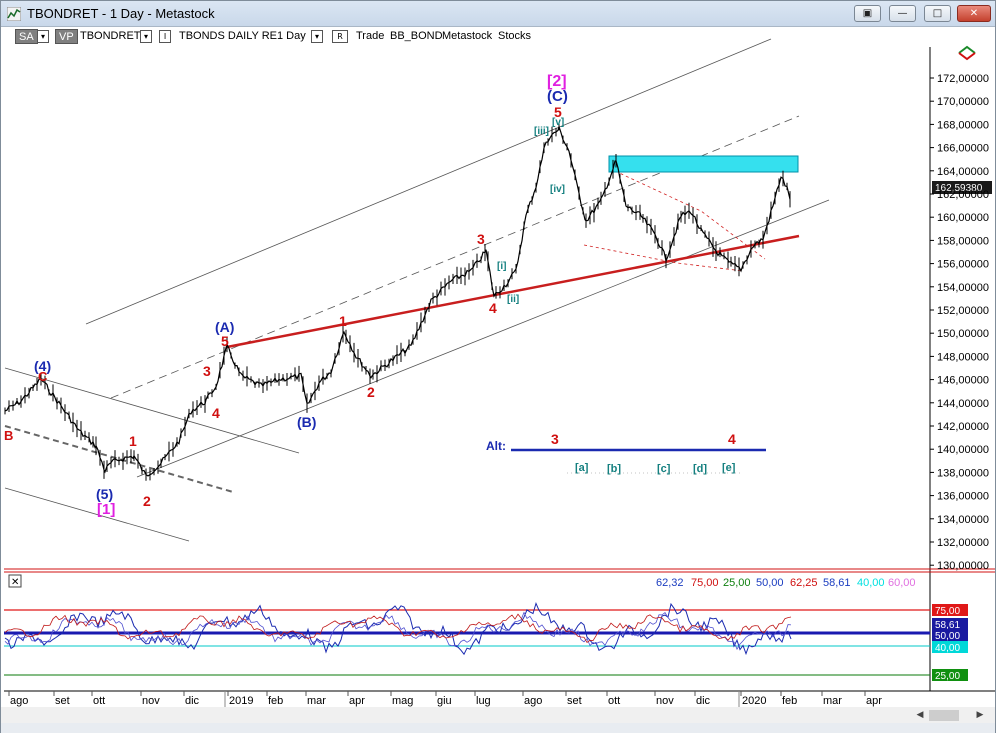 This screenshot has width=996, height=733. I want to click on wave-3a-label: 3, so click(207, 371).